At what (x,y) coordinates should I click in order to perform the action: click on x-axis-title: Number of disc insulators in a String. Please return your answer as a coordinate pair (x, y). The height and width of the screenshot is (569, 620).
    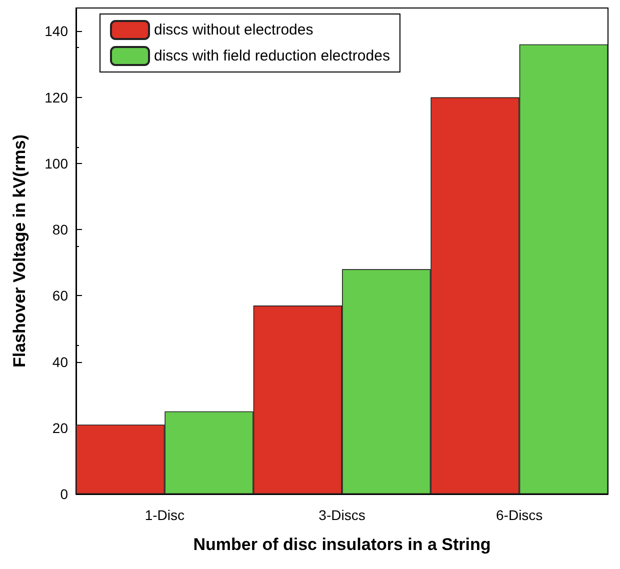
    Looking at the image, I should click on (342, 544).